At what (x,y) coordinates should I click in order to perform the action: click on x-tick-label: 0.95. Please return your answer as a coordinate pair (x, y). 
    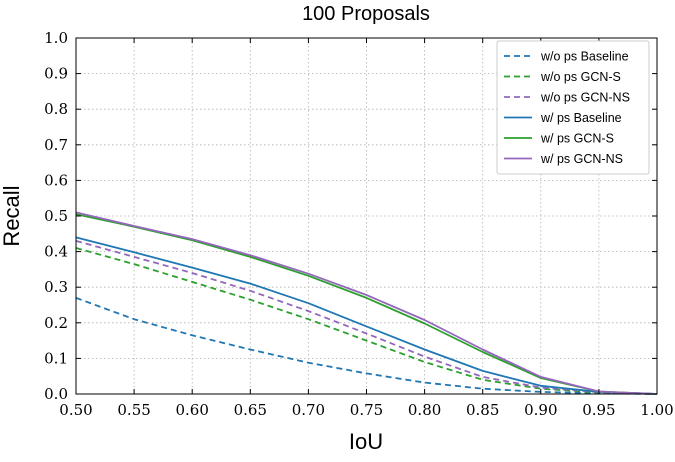
    Looking at the image, I should click on (598, 410).